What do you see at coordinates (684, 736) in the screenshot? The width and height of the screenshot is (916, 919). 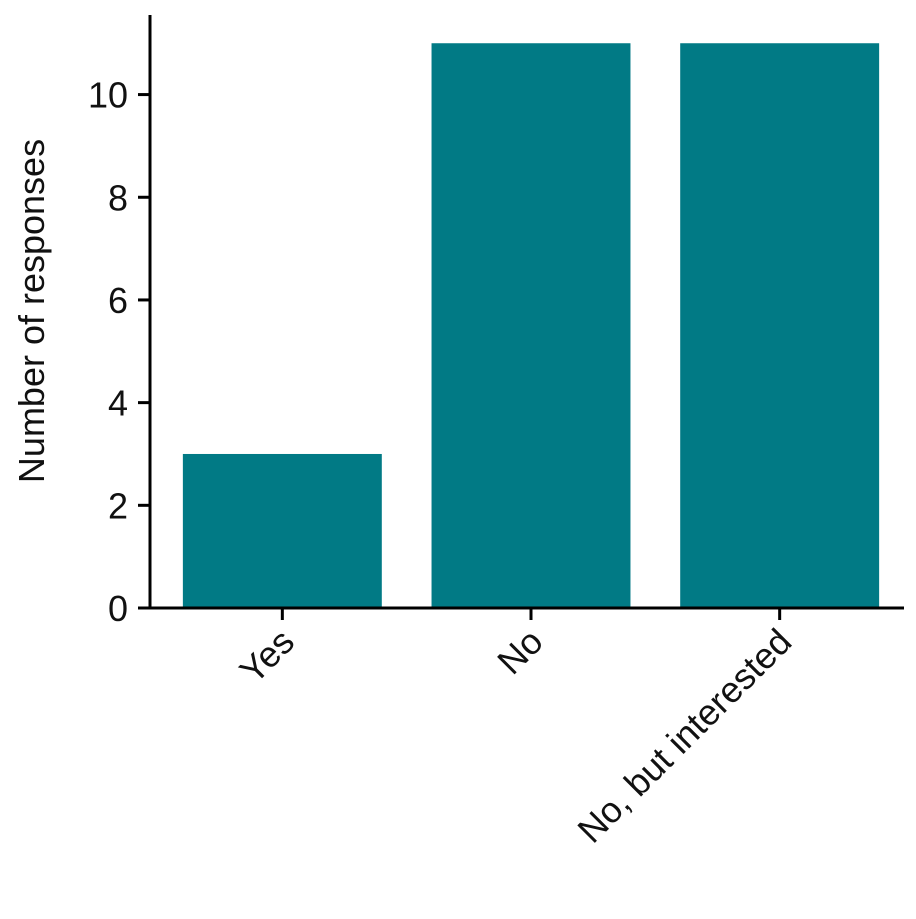 I see `x-tick-label: No, but interested` at bounding box center [684, 736].